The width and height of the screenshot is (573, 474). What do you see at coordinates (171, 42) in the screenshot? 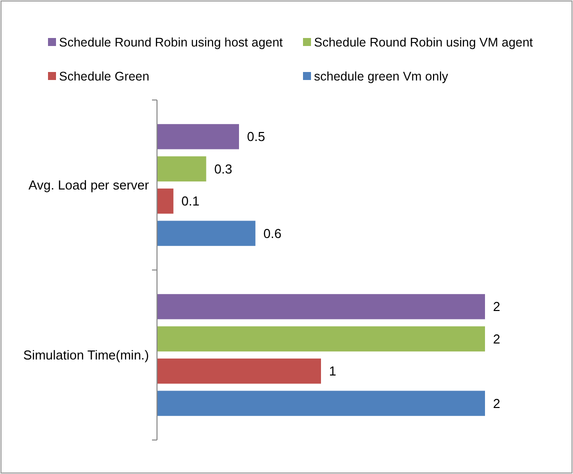
I see `legend-label: Schedule Round Robin using host agent` at bounding box center [171, 42].